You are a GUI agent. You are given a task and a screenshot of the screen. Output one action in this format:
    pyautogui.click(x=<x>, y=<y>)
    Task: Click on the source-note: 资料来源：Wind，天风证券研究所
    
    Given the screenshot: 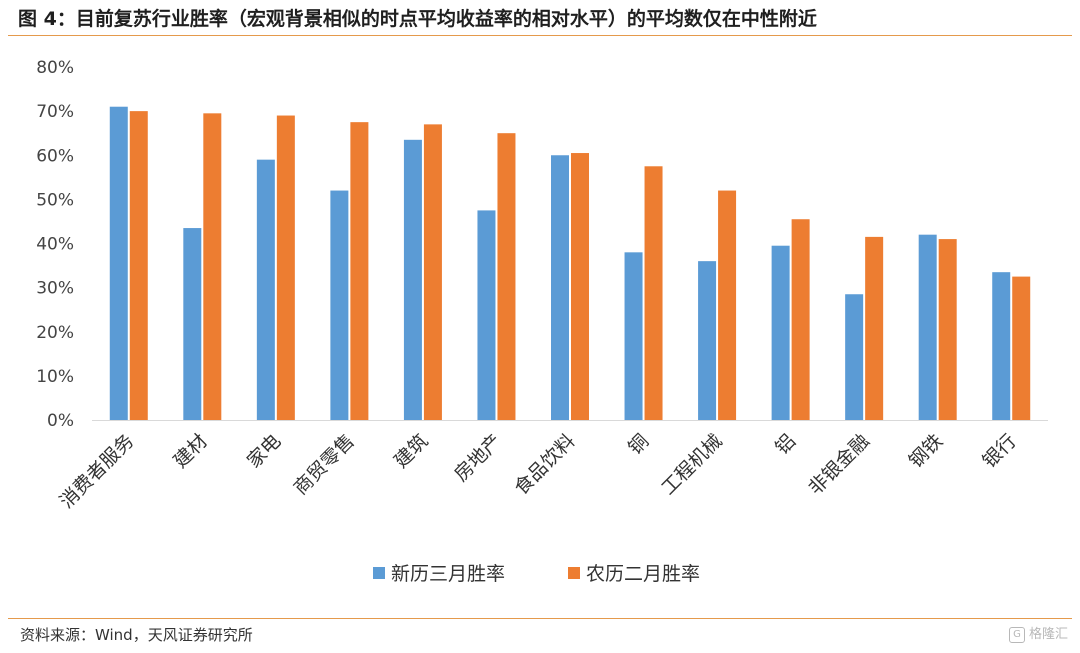 What is the action you would take?
    pyautogui.click(x=136, y=635)
    